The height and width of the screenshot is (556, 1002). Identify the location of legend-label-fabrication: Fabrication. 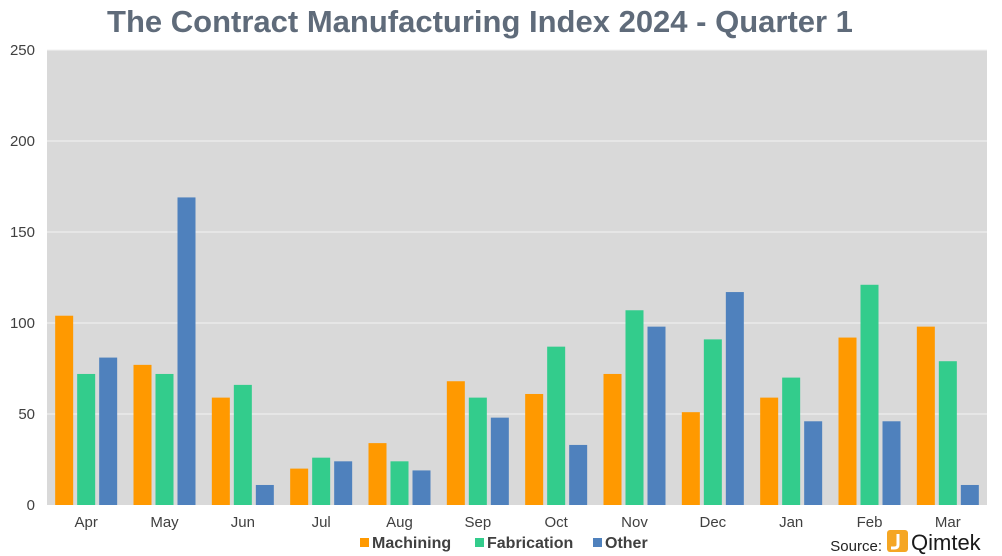
(530, 543).